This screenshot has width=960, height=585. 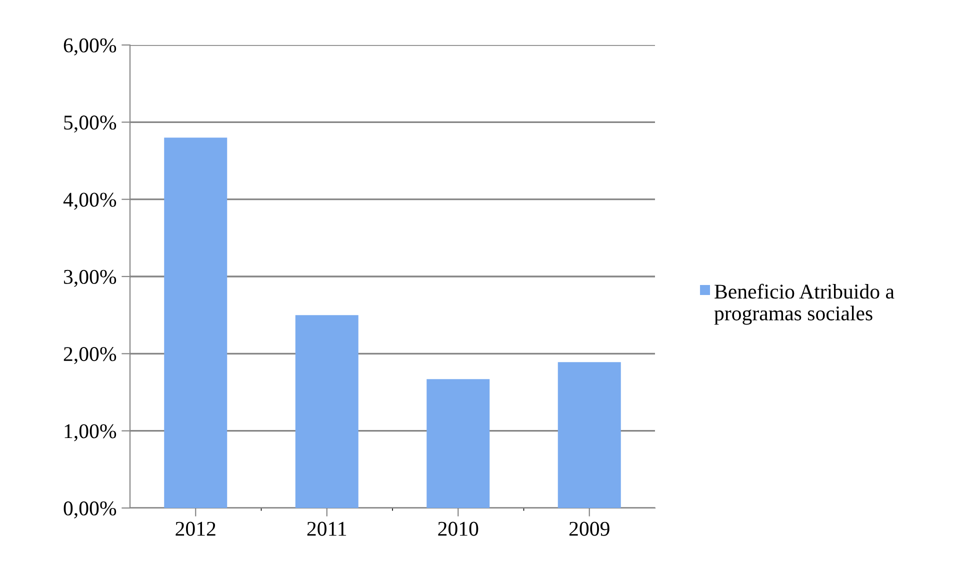 What do you see at coordinates (458, 529) in the screenshot?
I see `x-tick-label: 2010` at bounding box center [458, 529].